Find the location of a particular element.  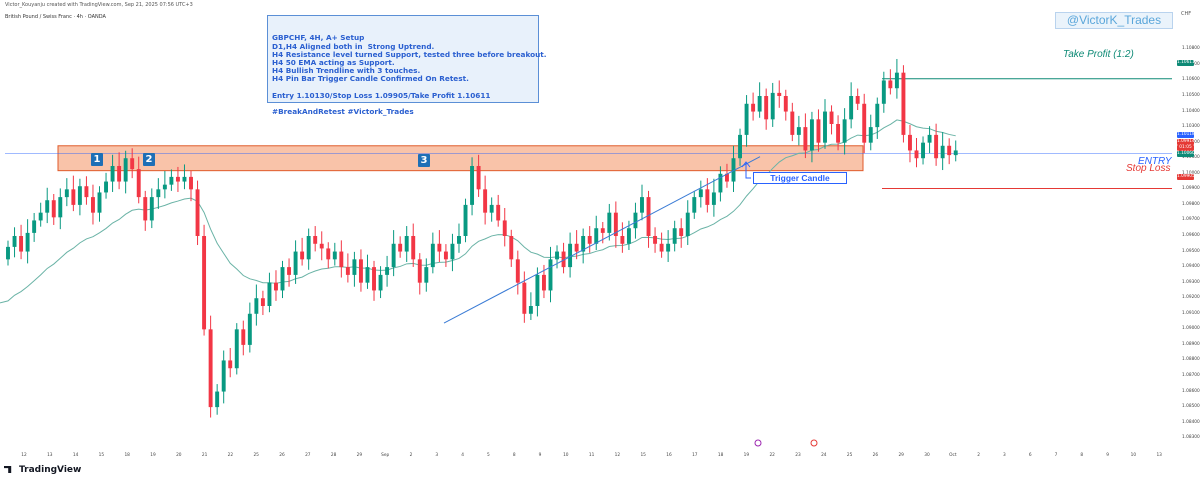

take-profit-label: Take Profit (1:2) is located at coordinates (1098, 54).